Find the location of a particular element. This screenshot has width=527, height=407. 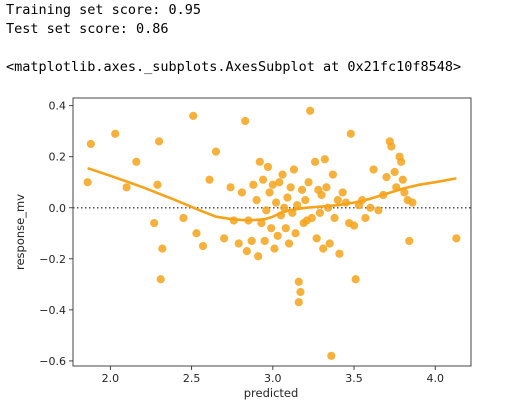

x-tick-label: 2.5 is located at coordinates (192, 378).